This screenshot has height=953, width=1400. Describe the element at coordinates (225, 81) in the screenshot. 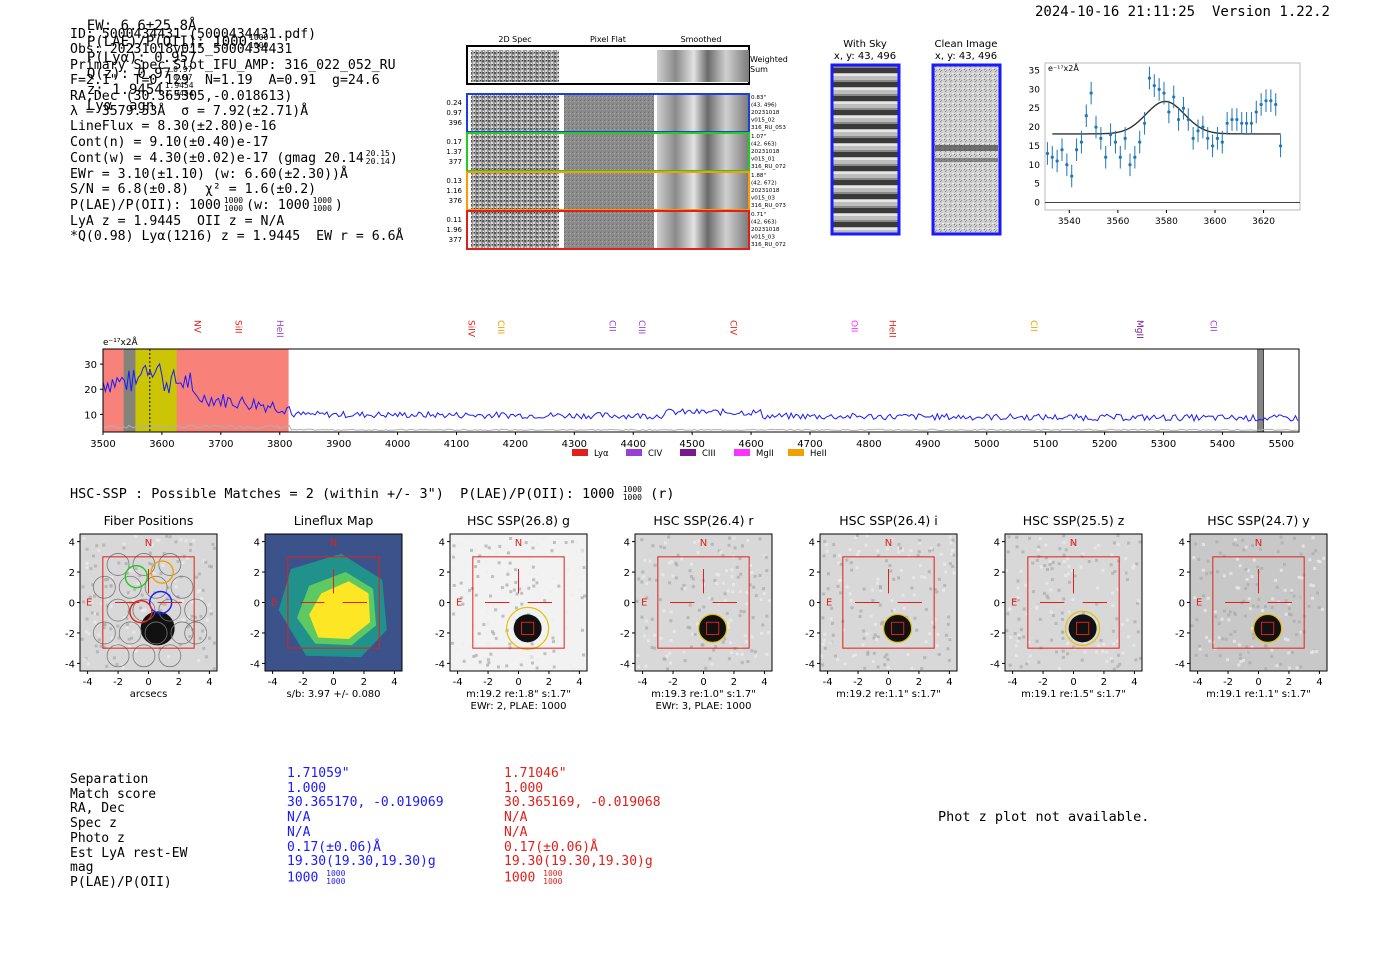

I see `info-line: F=2.1" T=0.129 N=1.19 A=0.91 g=24.6` at that location.